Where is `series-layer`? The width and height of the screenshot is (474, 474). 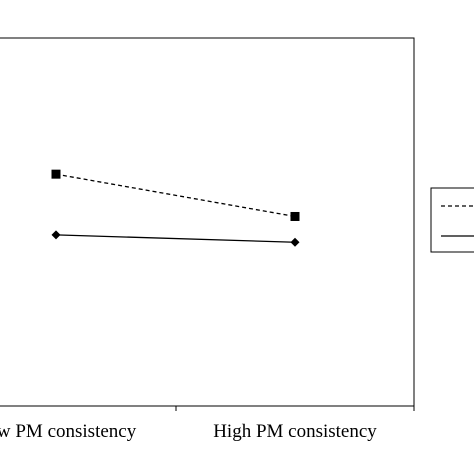 series-layer is located at coordinates (175, 208).